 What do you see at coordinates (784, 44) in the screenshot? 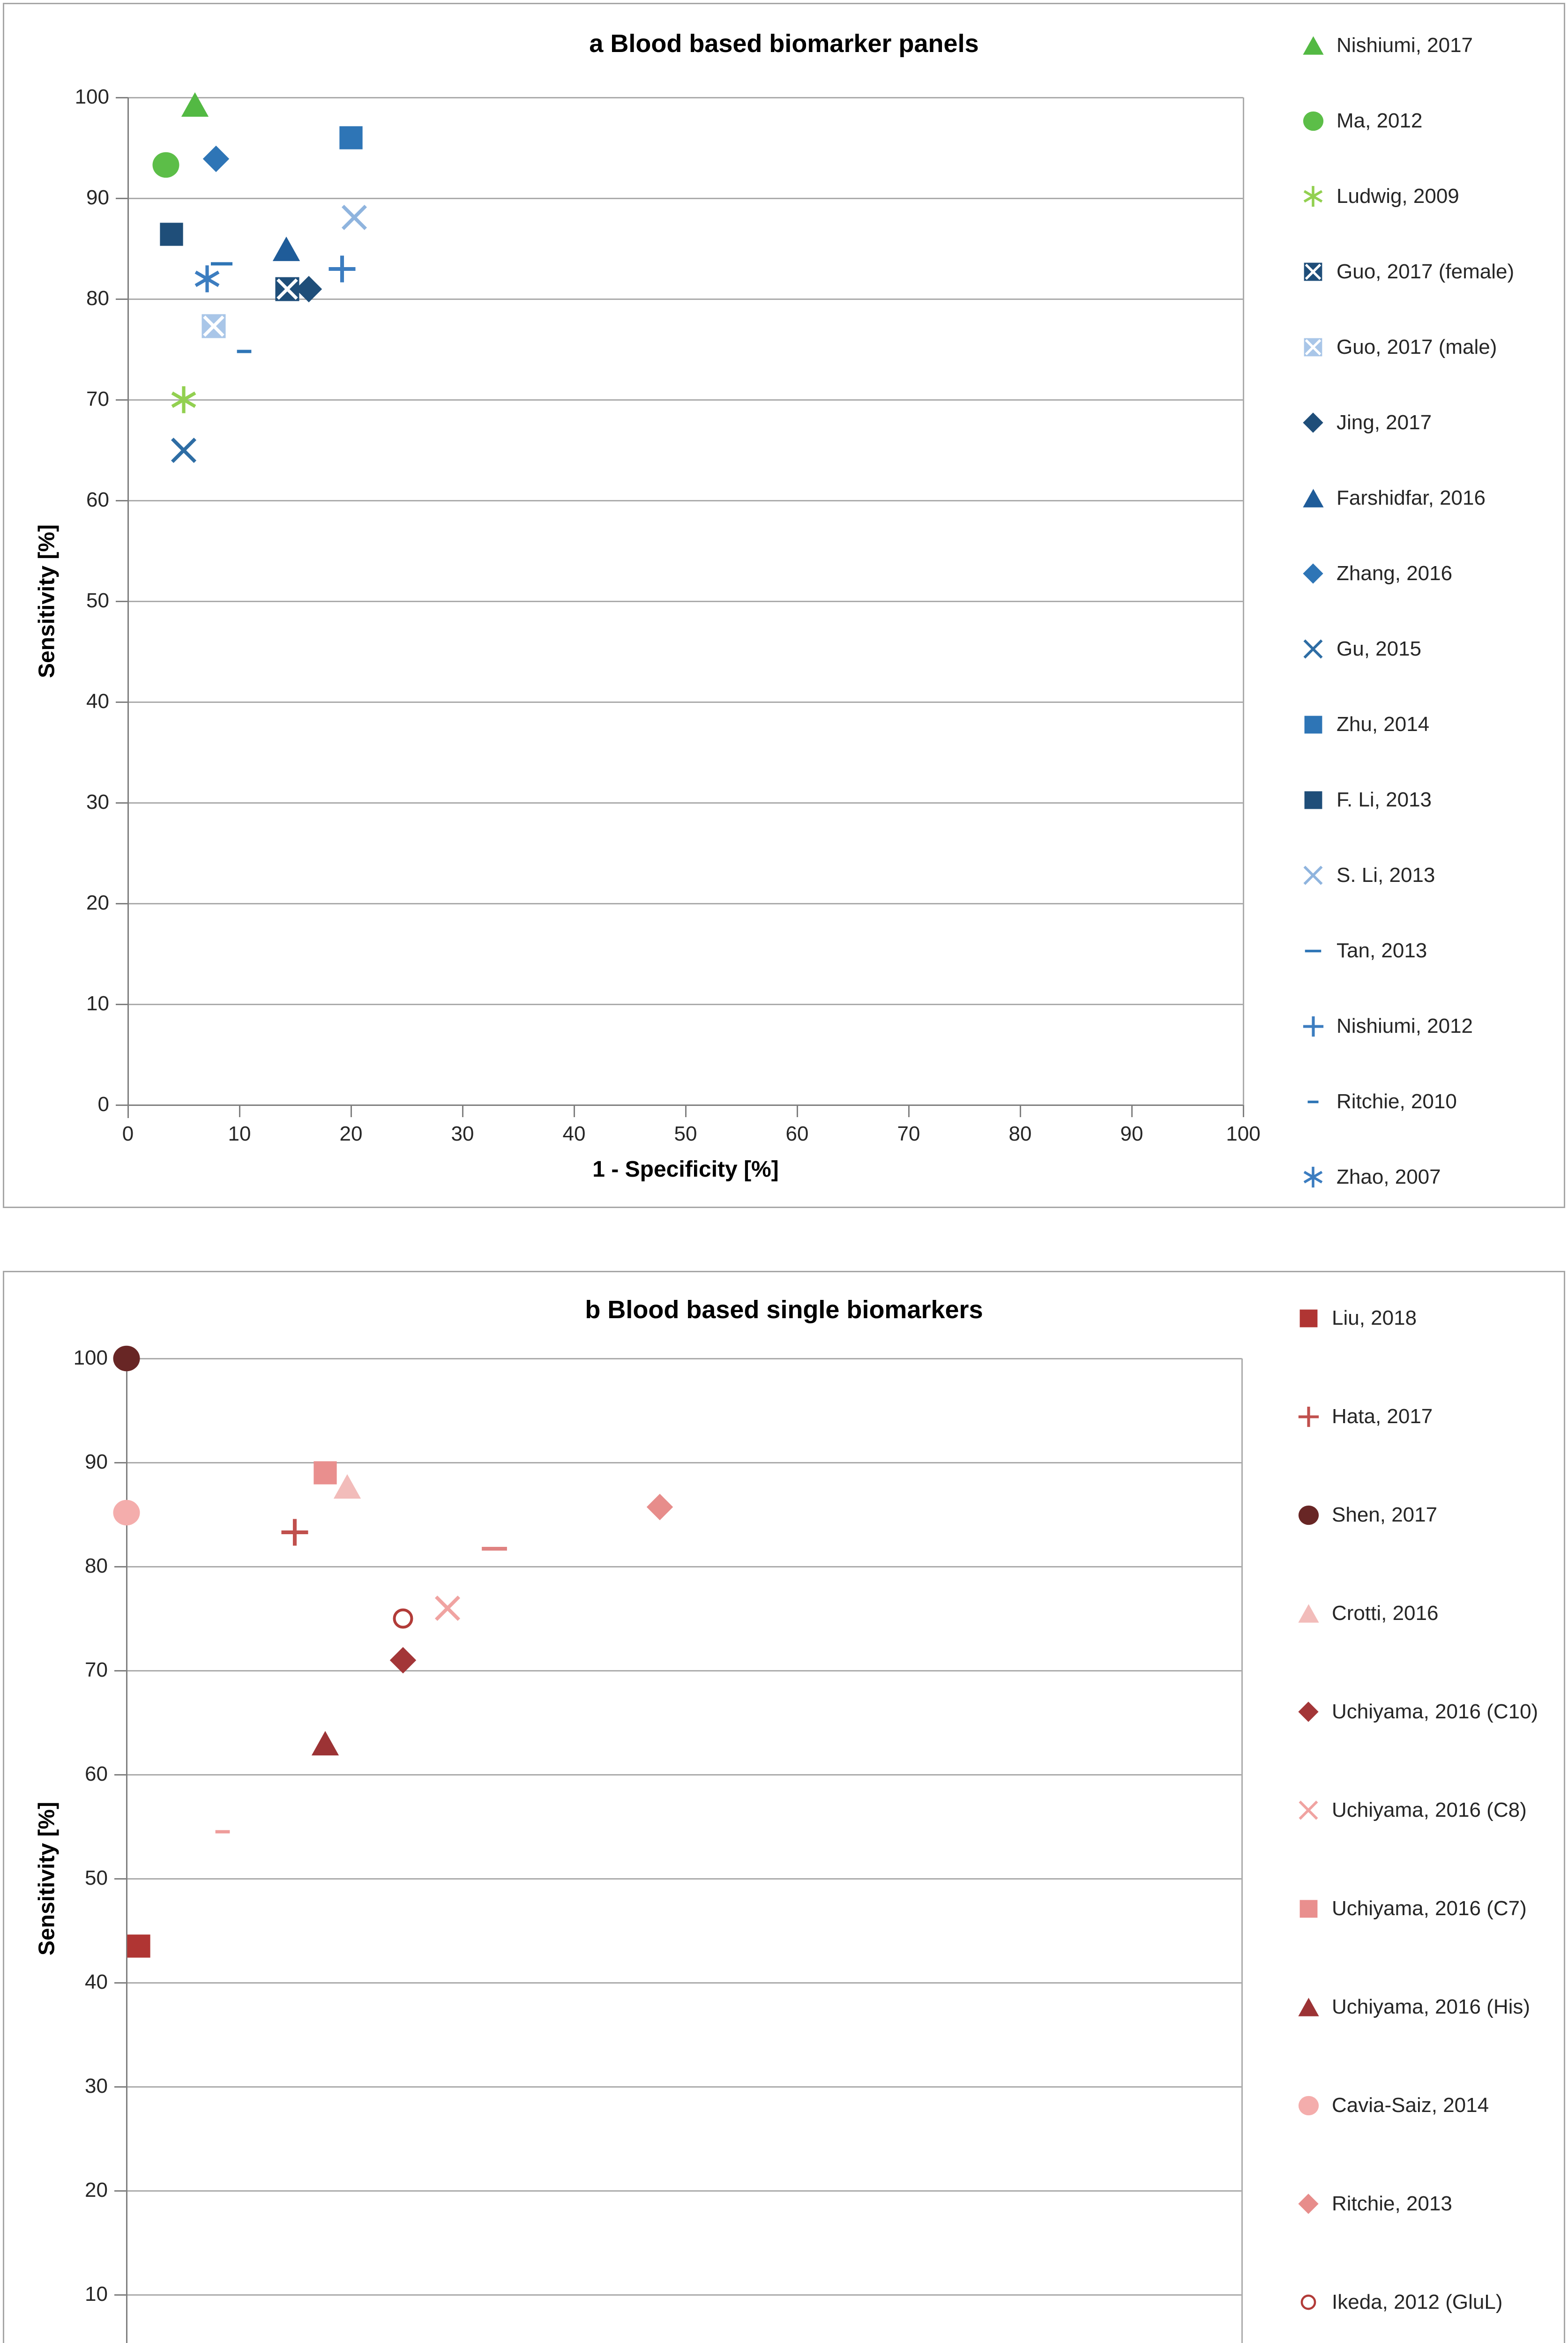
I see `chart-a-title: a Blood based biomarker panels` at bounding box center [784, 44].